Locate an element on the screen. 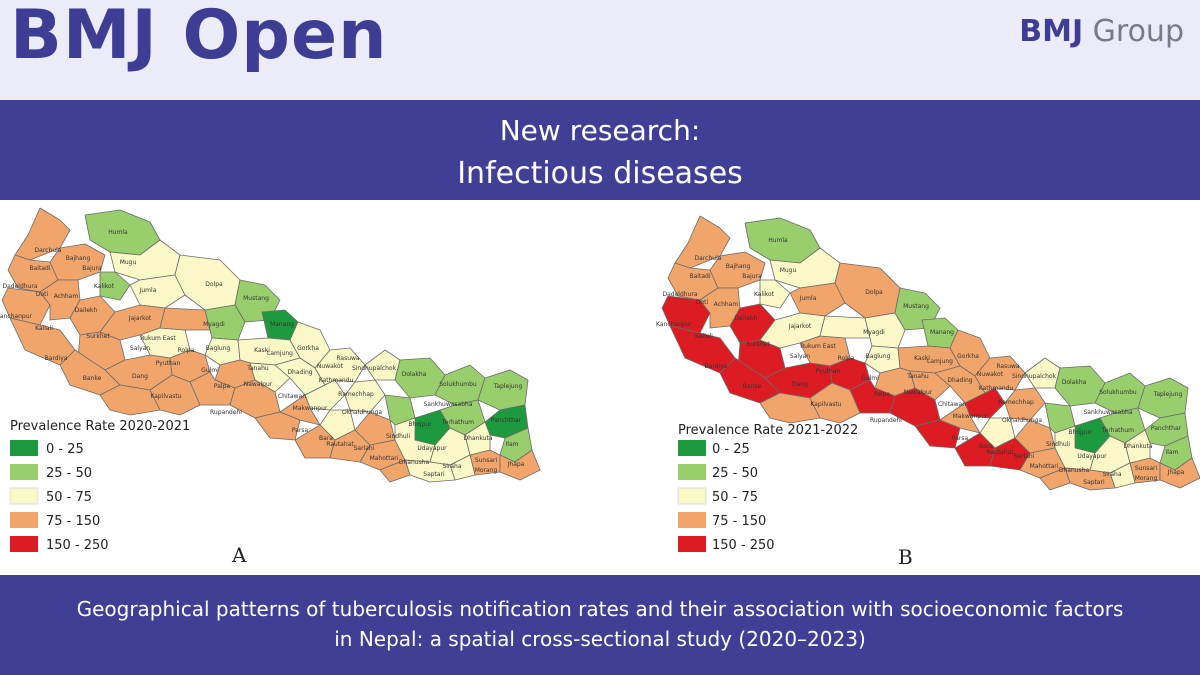 Image resolution: width=1200 pixels, height=675 pixels. district-label: Surkhet is located at coordinates (758, 344).